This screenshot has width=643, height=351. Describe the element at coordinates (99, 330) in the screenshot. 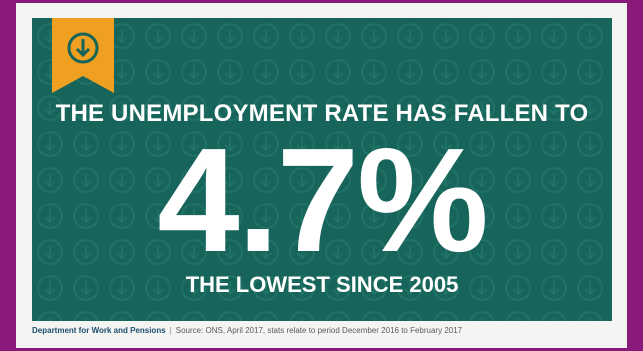

I see `department-name: Department for Work and Pensions` at that location.